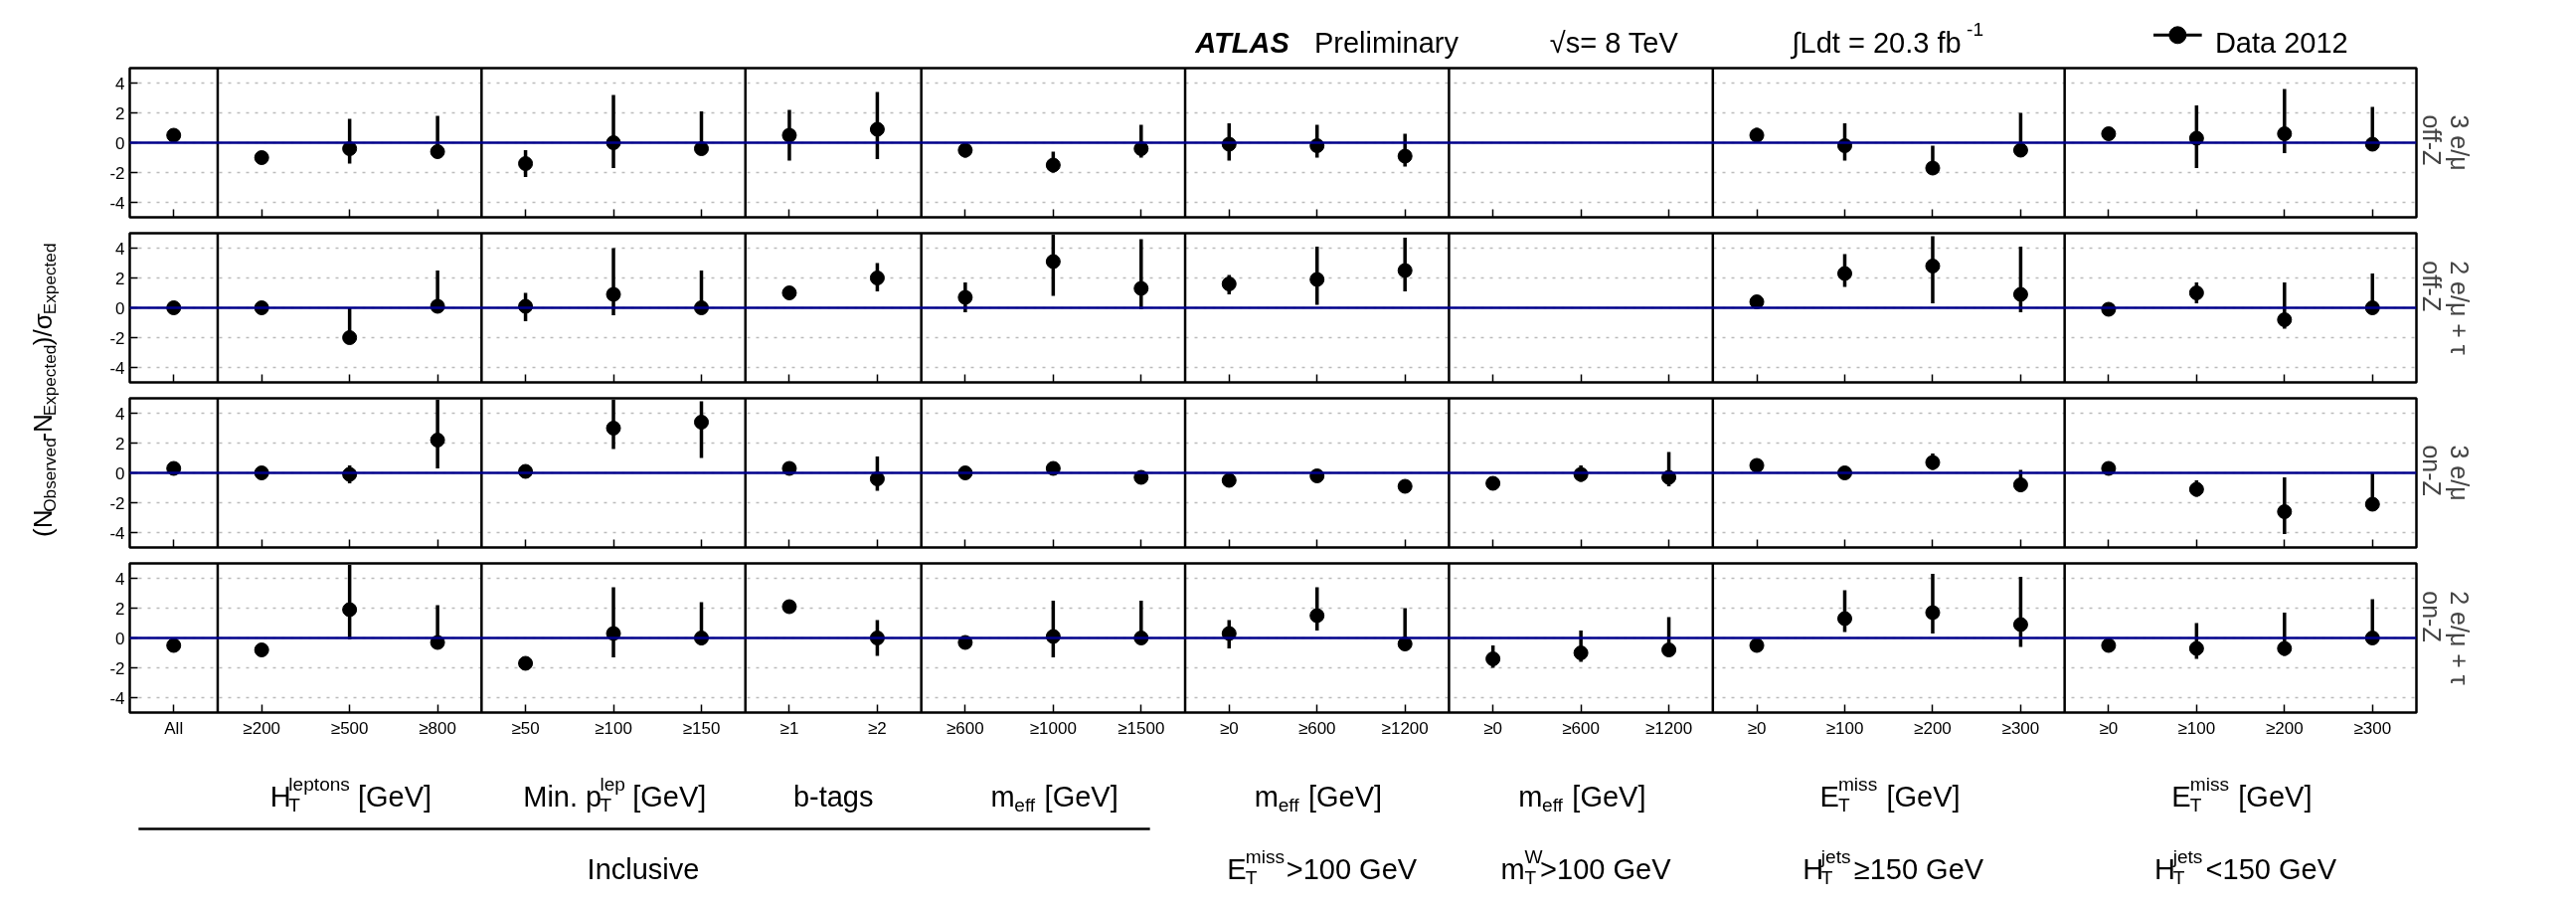 This screenshot has height=906, width=2576. What do you see at coordinates (525, 728) in the screenshot?
I see `x-tick-label: ≥50` at bounding box center [525, 728].